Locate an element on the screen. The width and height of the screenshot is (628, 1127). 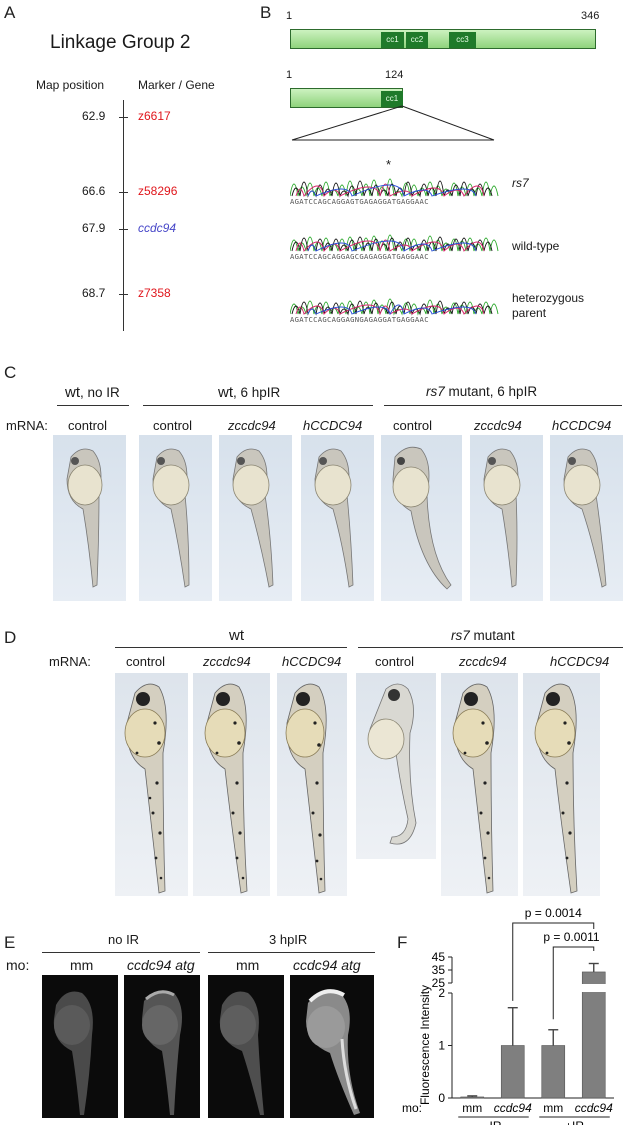
condition-label: ccdc94 atg is located at coordinates (327, 965).